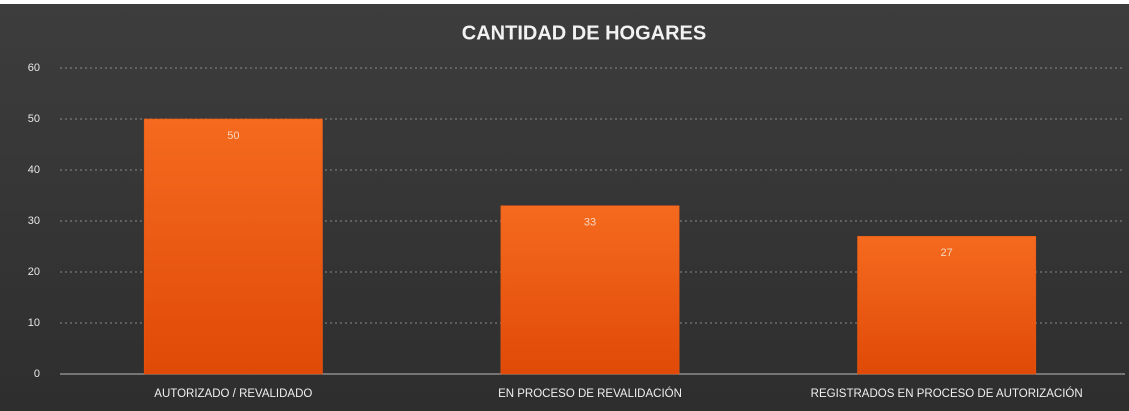 Image resolution: width=1129 pixels, height=411 pixels. I want to click on x-tick-label: REGISTRADOS EN PROCESO DE AUTORIZACIÓN, so click(947, 393).